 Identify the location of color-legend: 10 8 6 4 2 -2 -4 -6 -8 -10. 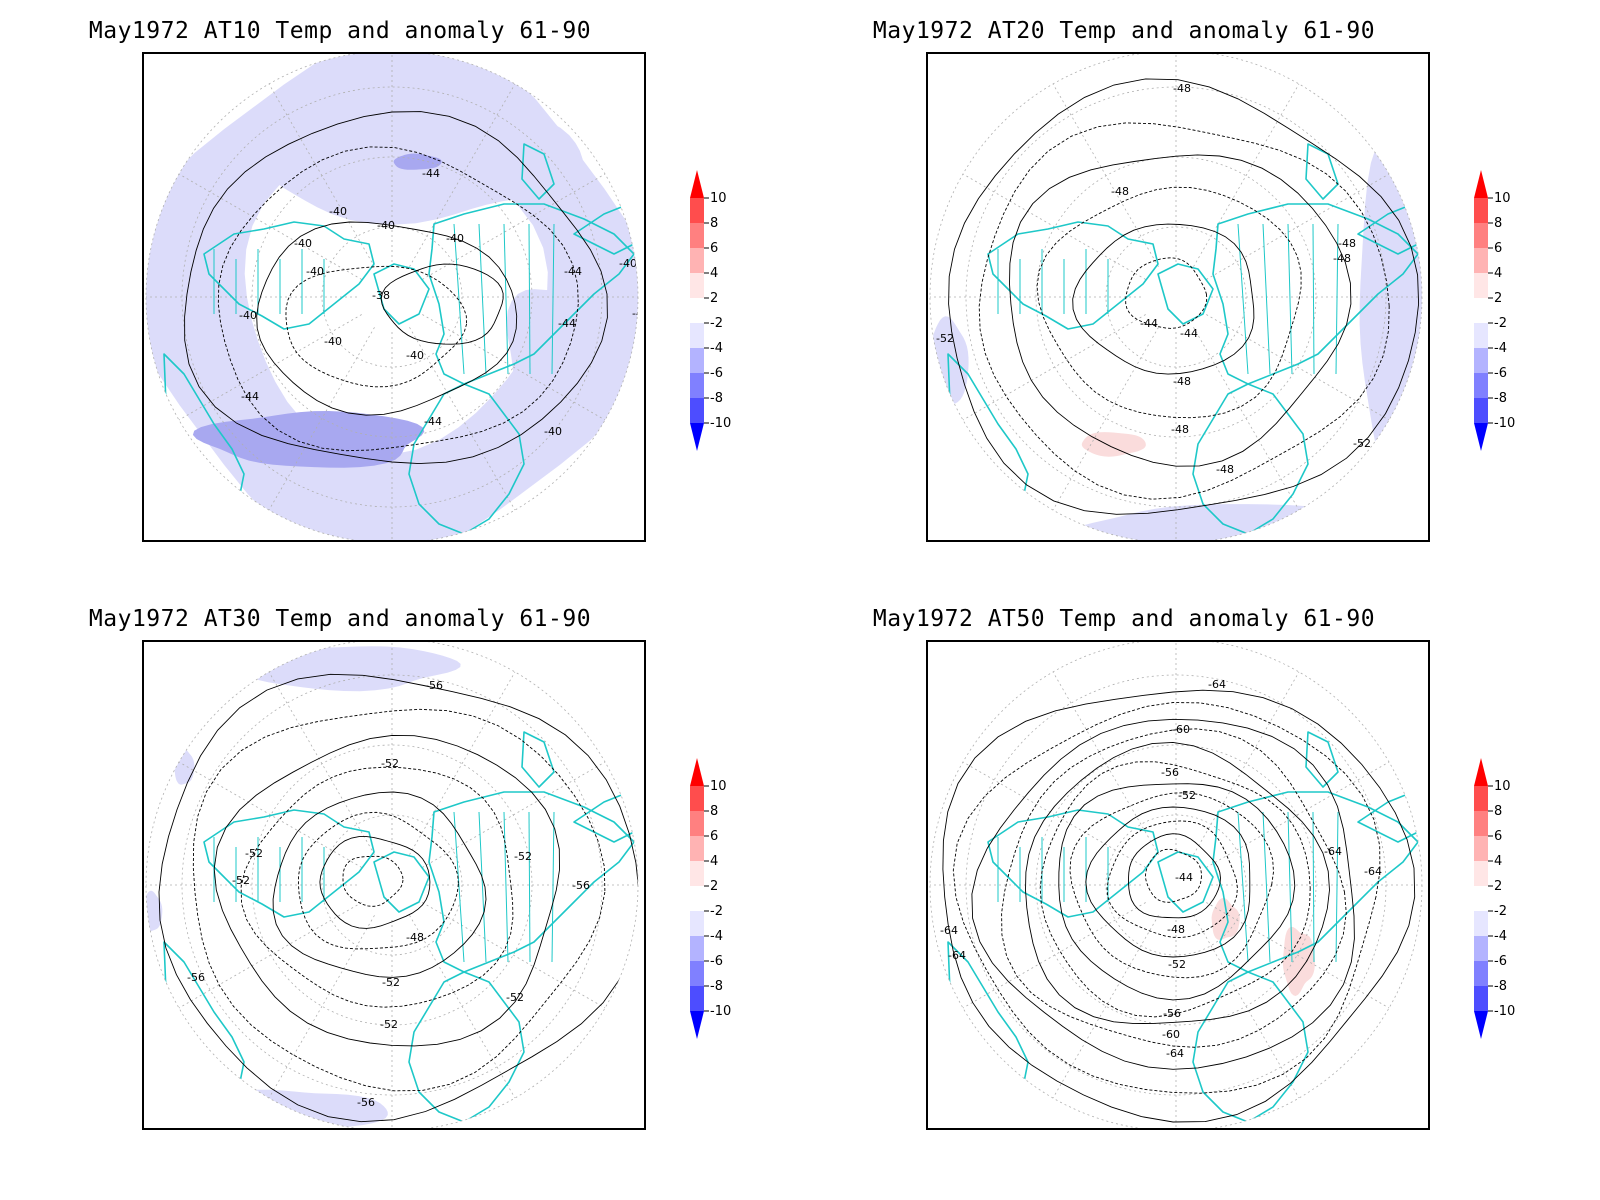
(735, 320).